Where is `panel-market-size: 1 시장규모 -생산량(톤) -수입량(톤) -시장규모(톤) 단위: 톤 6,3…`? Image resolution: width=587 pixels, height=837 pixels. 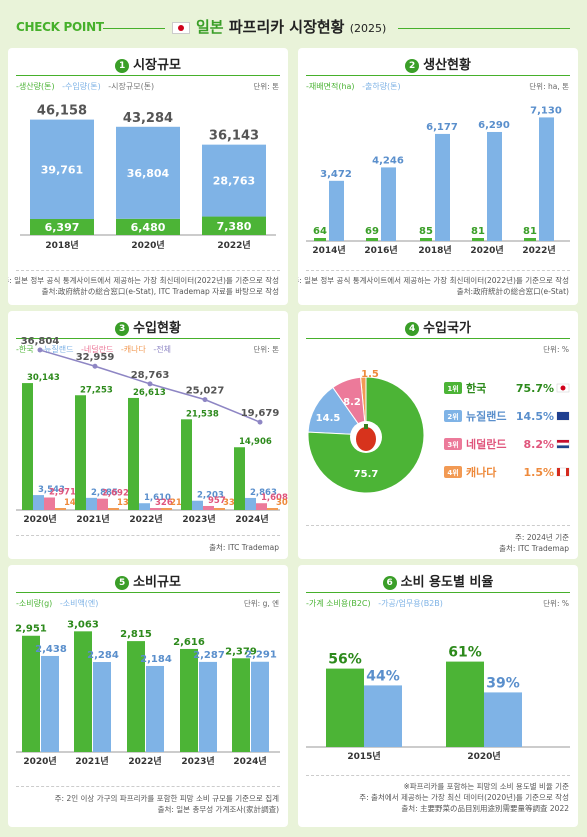 panel-market-size: 1 시장규모 -생산량(톤) -수입량(톤) -시장규모(톤) 단위: 톤 6,3… is located at coordinates (148, 176).